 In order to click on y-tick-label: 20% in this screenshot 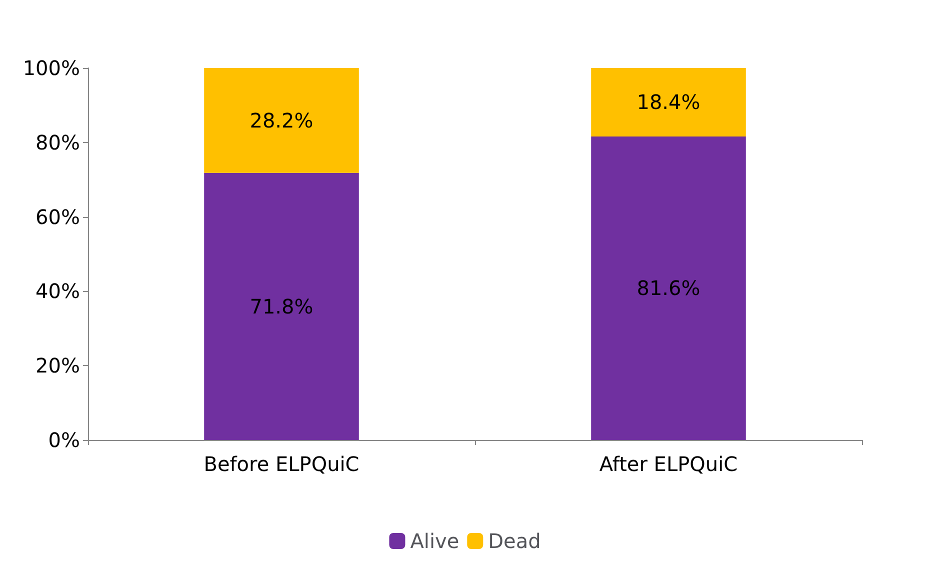, I will do `click(58, 366)`.